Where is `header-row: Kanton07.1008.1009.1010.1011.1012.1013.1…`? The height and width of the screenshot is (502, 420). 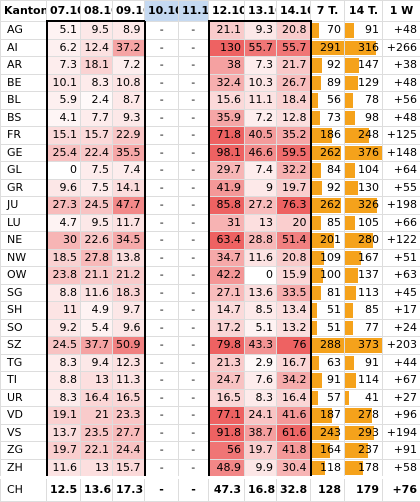
header-row: Kanton07.1008.1009.1010.1011.1012.1013.1… is located at coordinates (210, 11).